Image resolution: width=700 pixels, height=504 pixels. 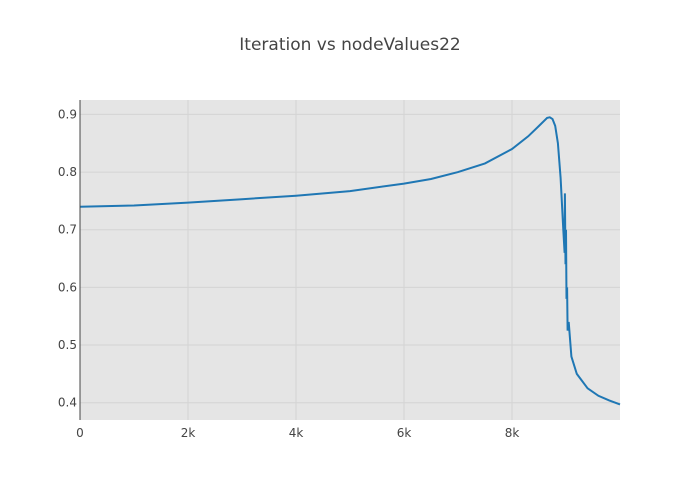 What do you see at coordinates (67, 172) in the screenshot?
I see `y-tick-label: 0.8` at bounding box center [67, 172].